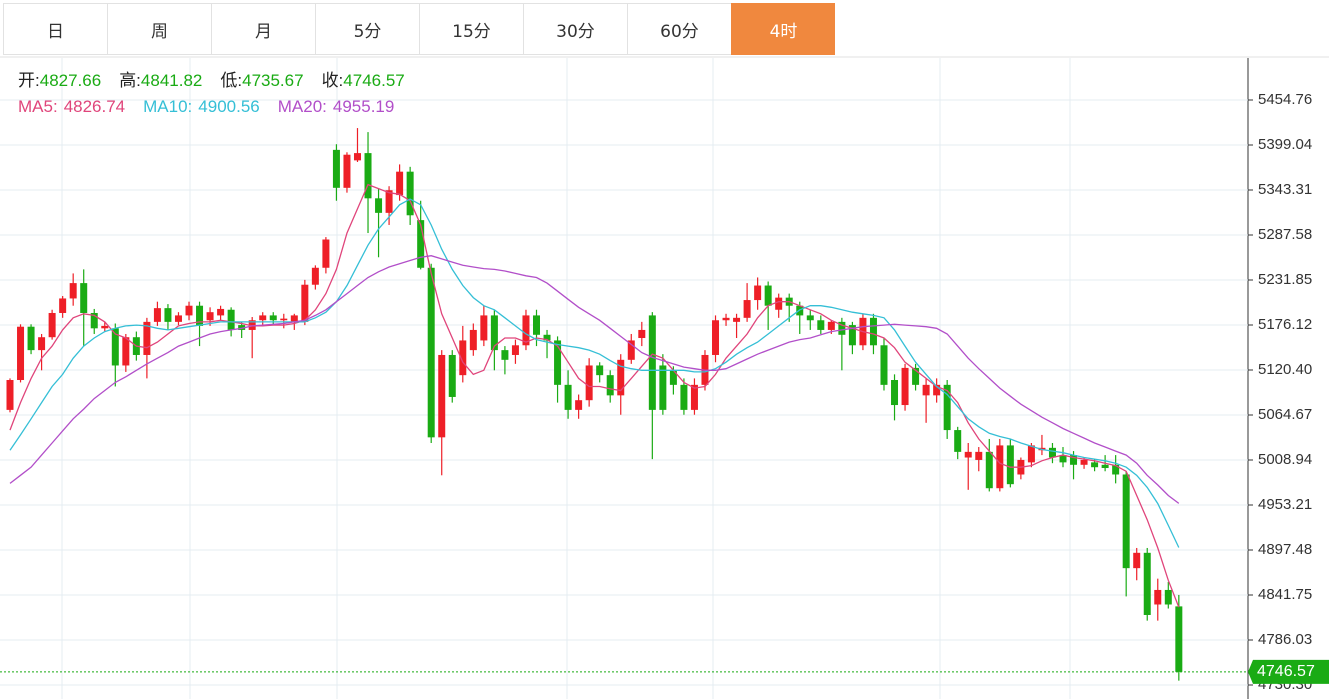 The width and height of the screenshot is (1329, 699). Describe the element at coordinates (1285, 639) in the screenshot. I see `y-tick-label: 4786.03` at that location.